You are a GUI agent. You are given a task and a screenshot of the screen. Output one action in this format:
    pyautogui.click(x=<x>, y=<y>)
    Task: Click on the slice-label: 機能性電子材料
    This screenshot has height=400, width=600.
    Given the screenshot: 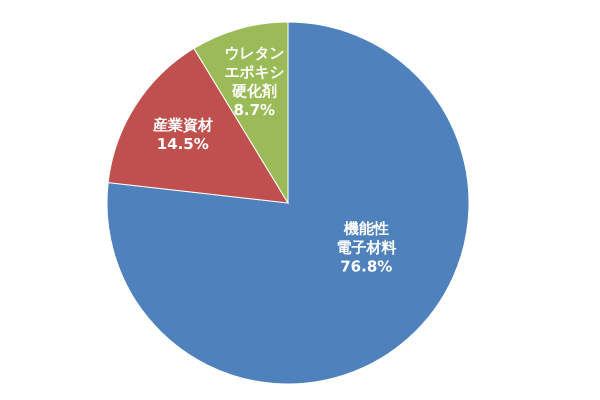 What is the action you would take?
    pyautogui.click(x=366, y=238)
    